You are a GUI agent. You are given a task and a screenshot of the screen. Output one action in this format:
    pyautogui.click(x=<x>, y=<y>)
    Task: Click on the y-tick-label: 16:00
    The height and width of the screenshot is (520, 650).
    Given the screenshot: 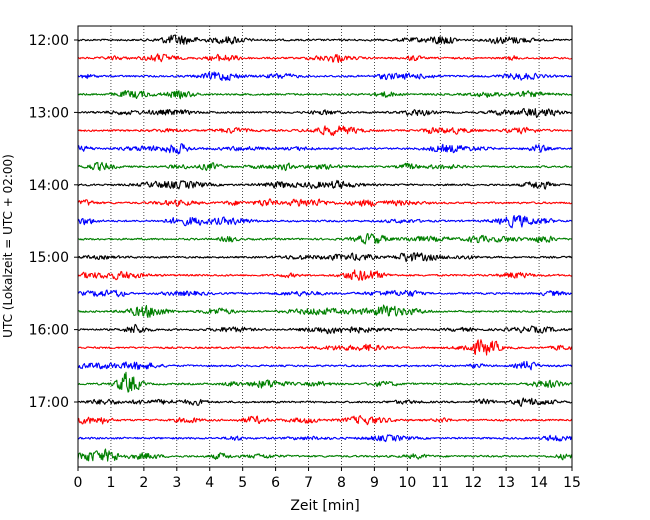 What is the action you would take?
    pyautogui.click(x=49, y=331)
    